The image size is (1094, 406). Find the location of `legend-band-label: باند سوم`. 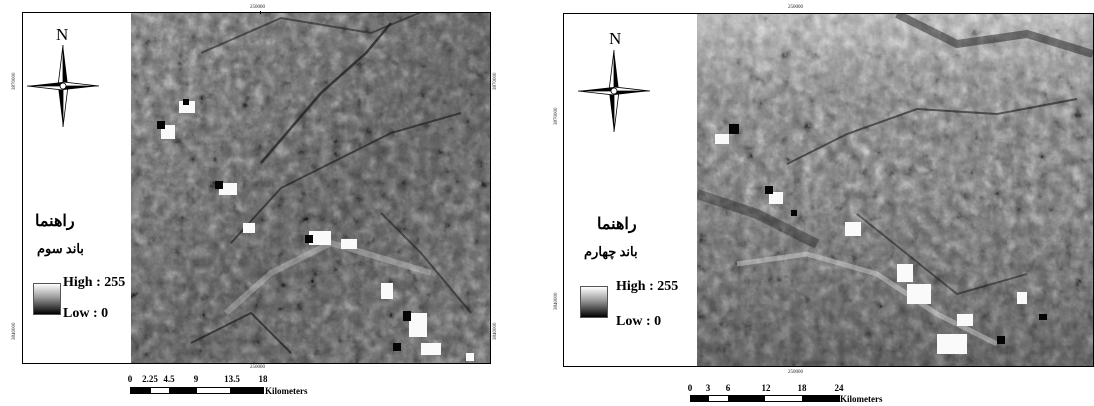

legend-band-label: باند سوم is located at coordinates (60, 248).